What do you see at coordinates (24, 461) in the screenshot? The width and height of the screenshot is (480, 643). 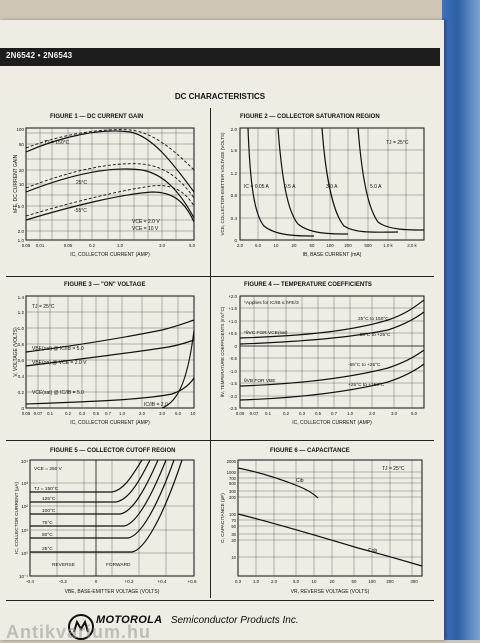 I see `fig5-ytick-0: 10⁴` at bounding box center [24, 461].